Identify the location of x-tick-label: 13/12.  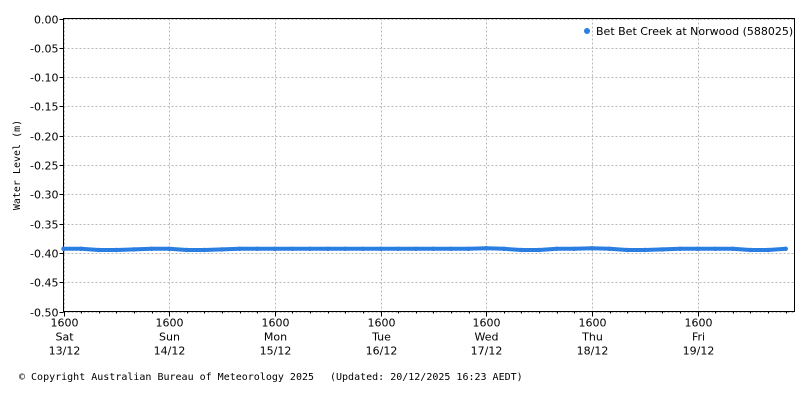
(65, 351).